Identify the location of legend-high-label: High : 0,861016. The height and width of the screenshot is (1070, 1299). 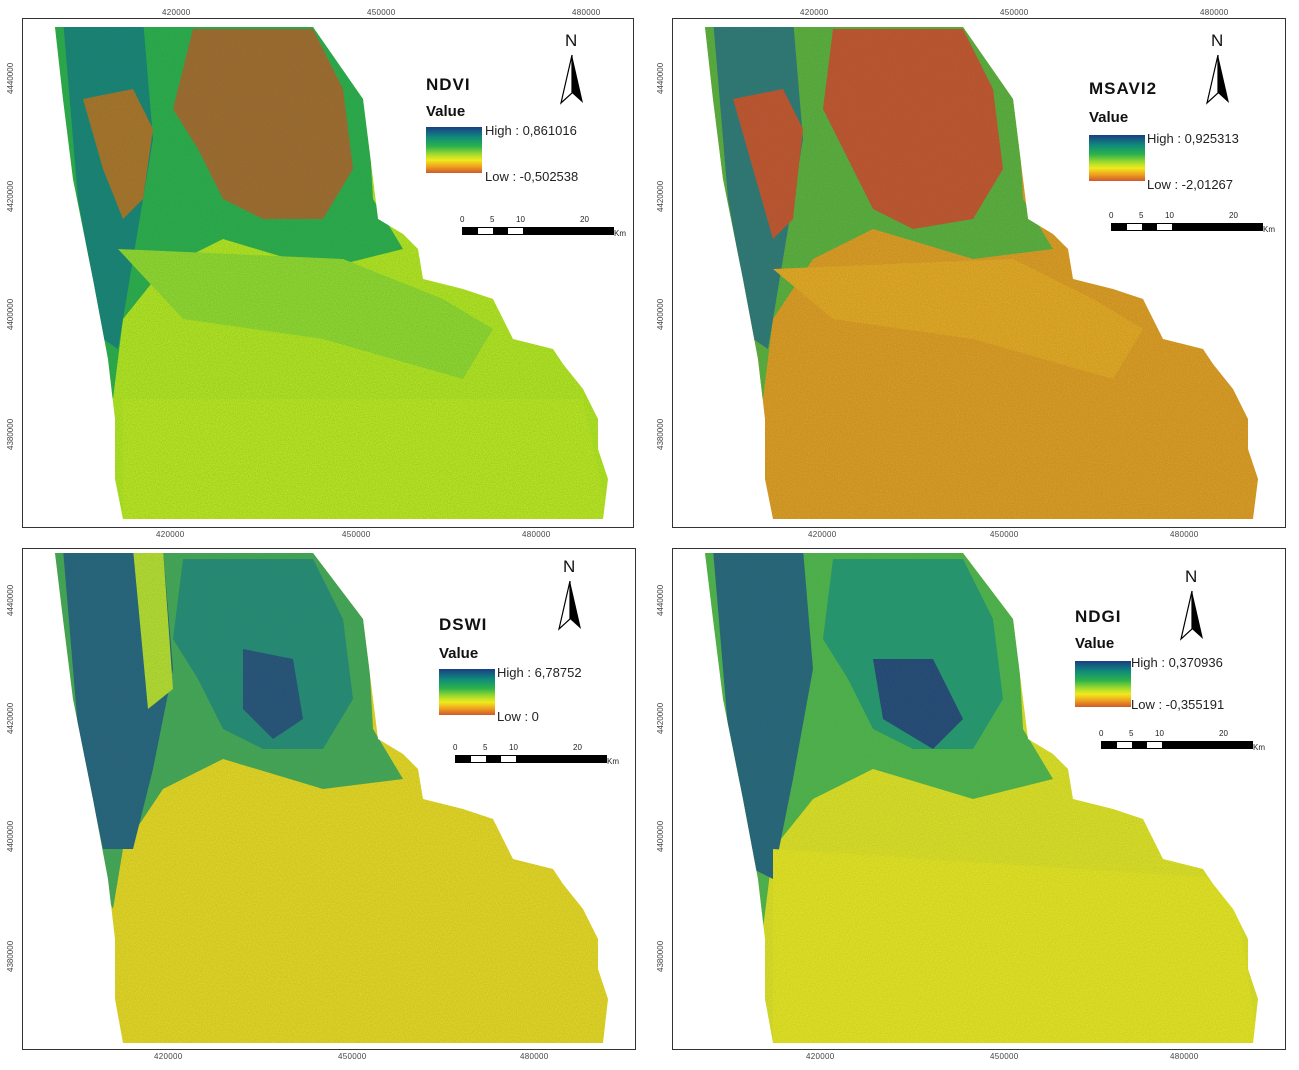
(531, 130).